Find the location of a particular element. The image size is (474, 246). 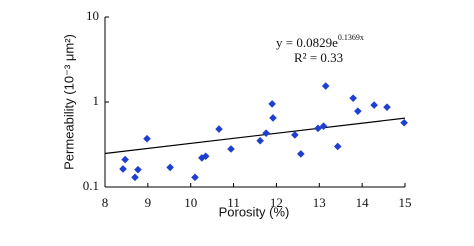

annotation-text: y = 0.0829e is located at coordinates (307, 42).